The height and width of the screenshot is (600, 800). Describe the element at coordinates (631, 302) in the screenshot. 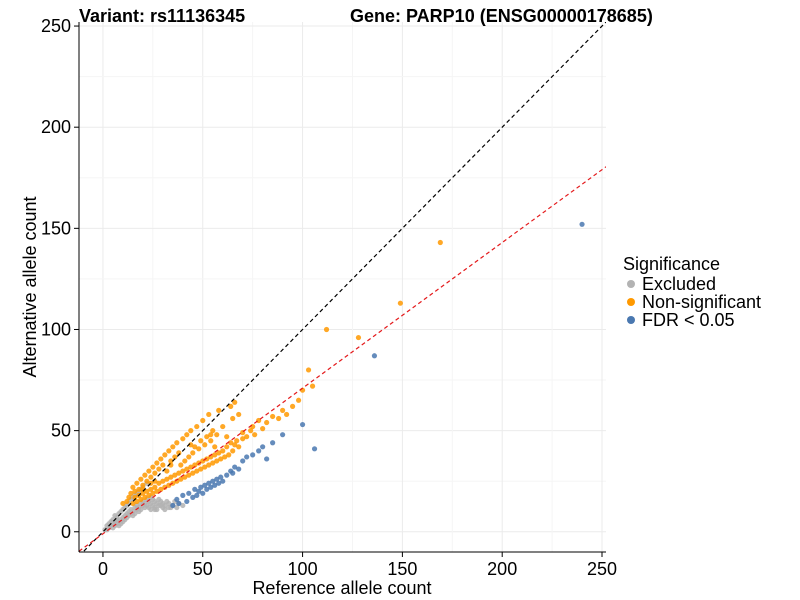

I see `legend-swatch` at that location.